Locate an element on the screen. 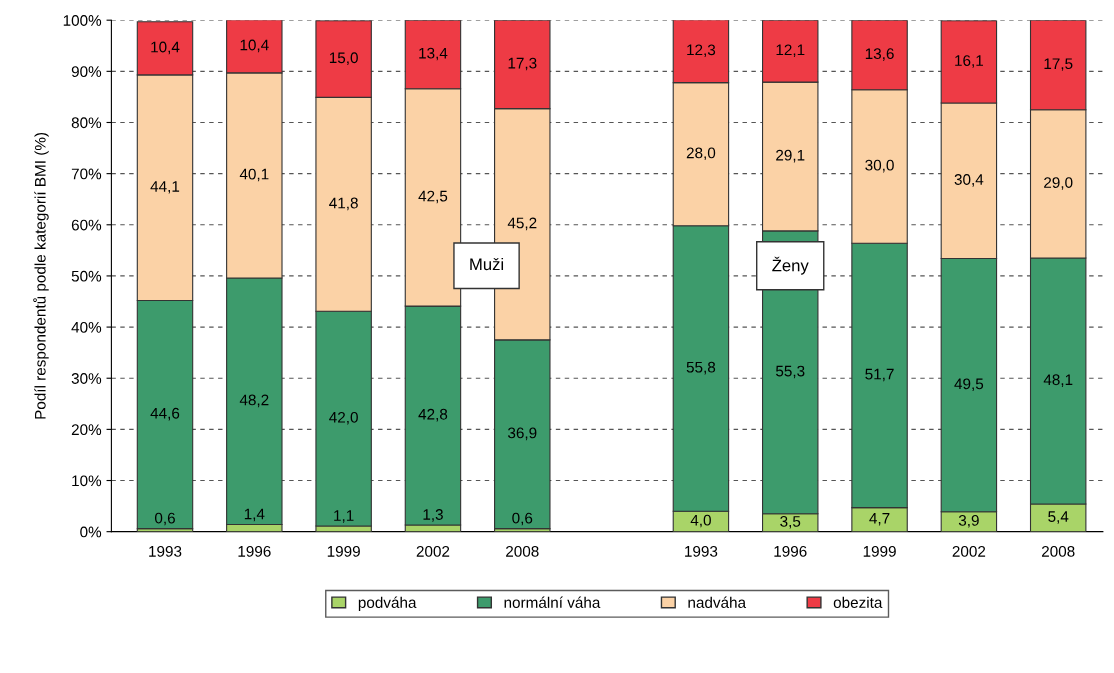 This screenshot has width=1114, height=673. annotation: Ženy is located at coordinates (790, 265).